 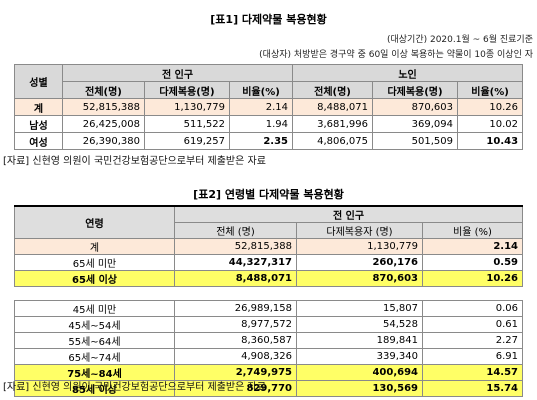 I want to click on cell-value: 10.43, so click(x=490, y=141).